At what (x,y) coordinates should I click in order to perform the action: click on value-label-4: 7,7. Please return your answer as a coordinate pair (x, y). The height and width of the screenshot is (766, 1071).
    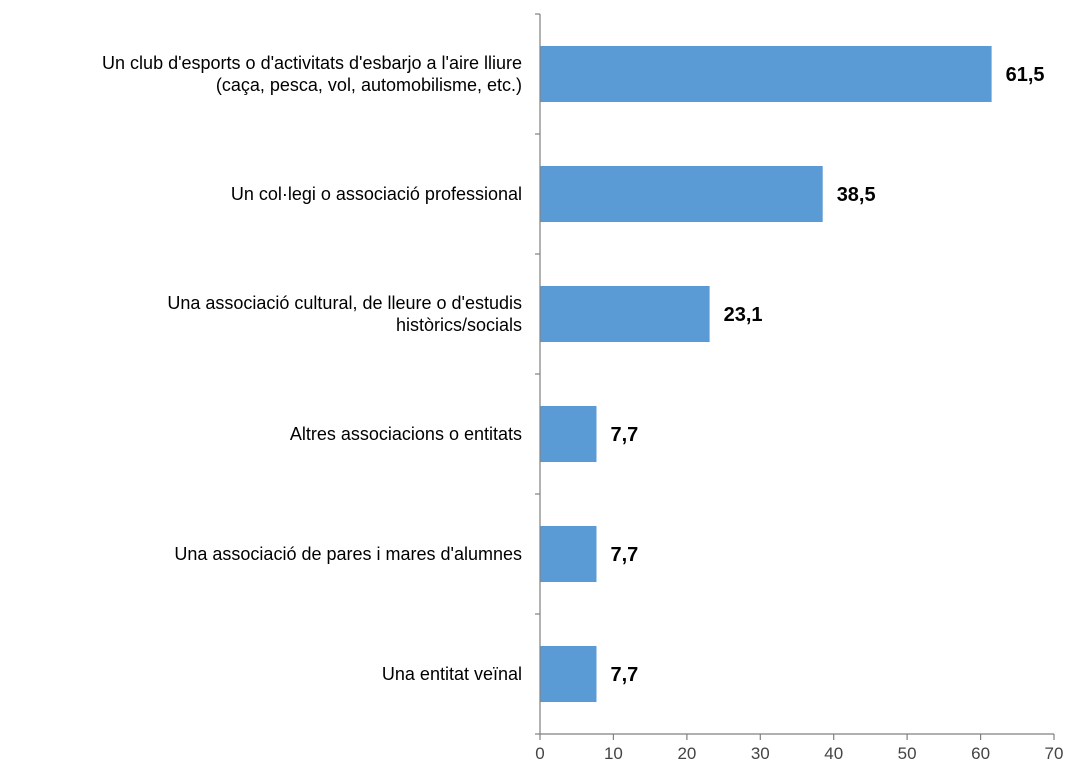
    Looking at the image, I should click on (625, 435).